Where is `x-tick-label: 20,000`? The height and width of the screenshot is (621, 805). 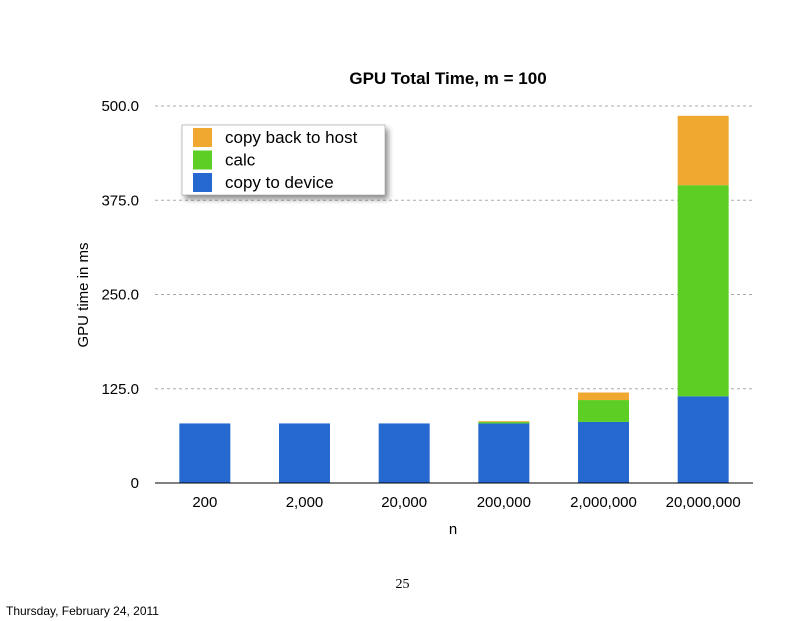
x-tick-label: 20,000 is located at coordinates (404, 502).